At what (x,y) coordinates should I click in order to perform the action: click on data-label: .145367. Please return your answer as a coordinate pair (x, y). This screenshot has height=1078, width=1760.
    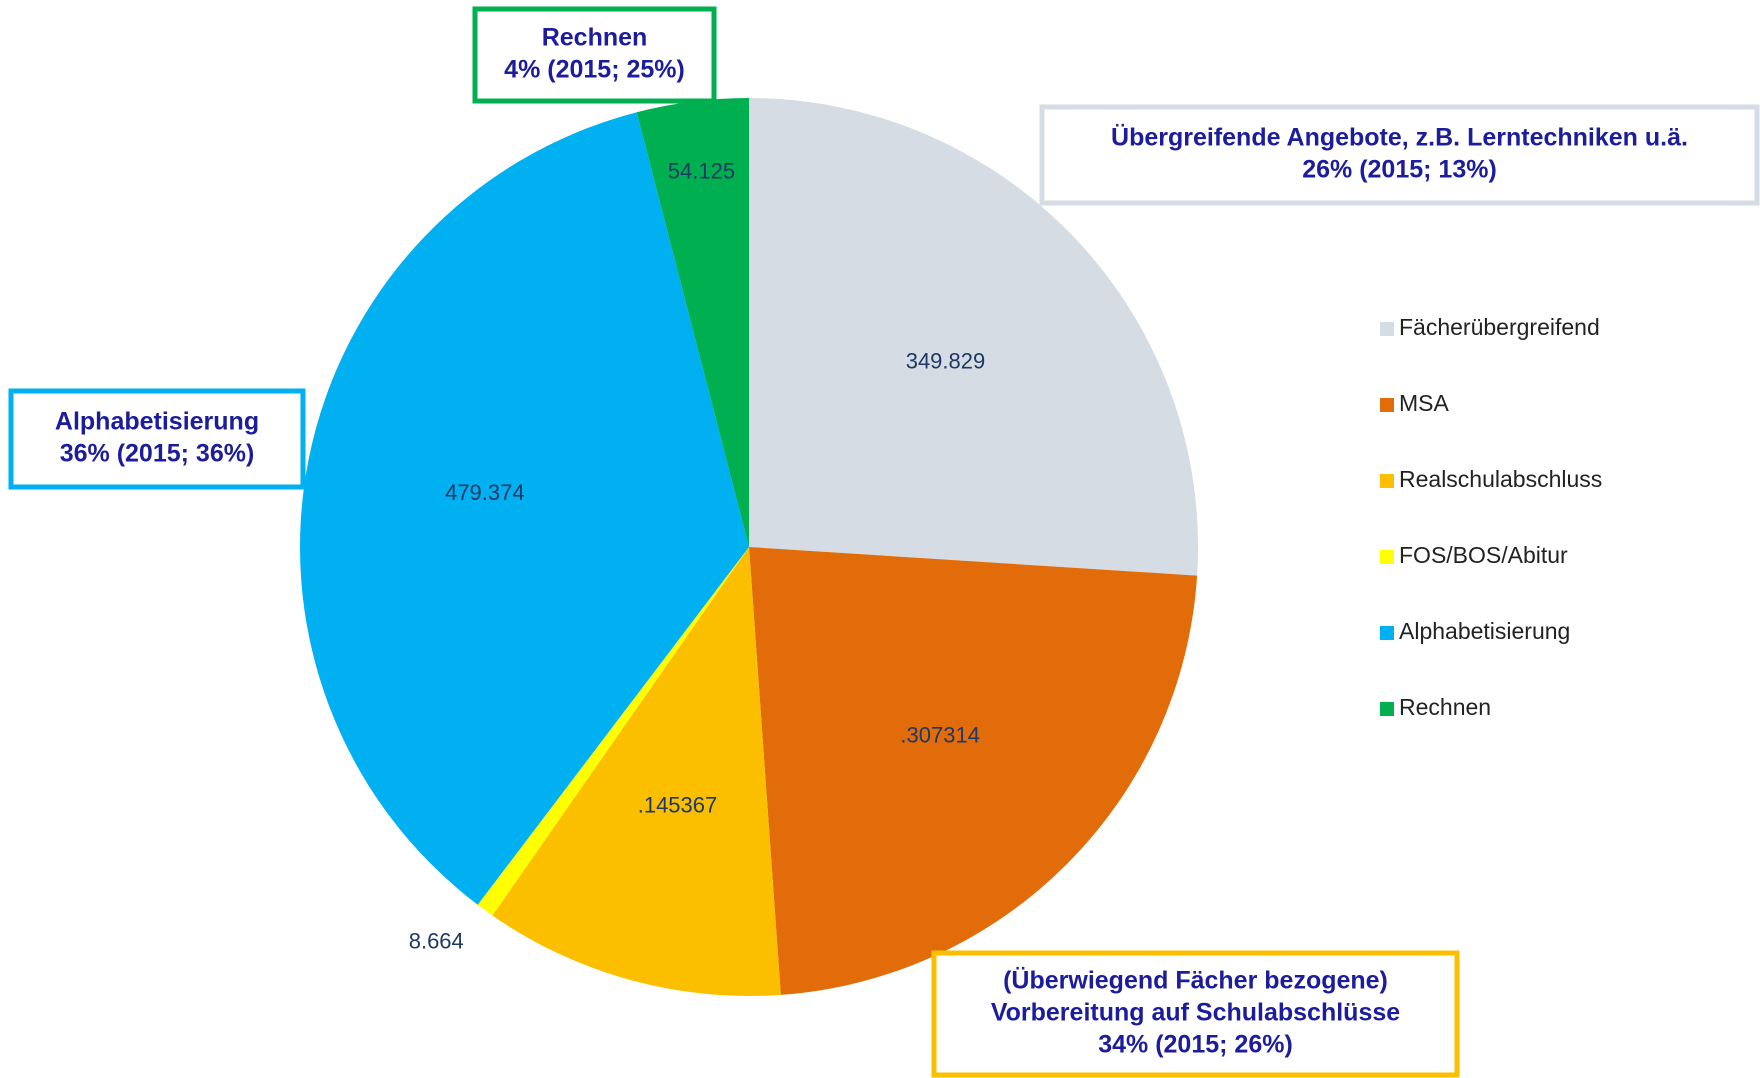
    Looking at the image, I should click on (678, 805).